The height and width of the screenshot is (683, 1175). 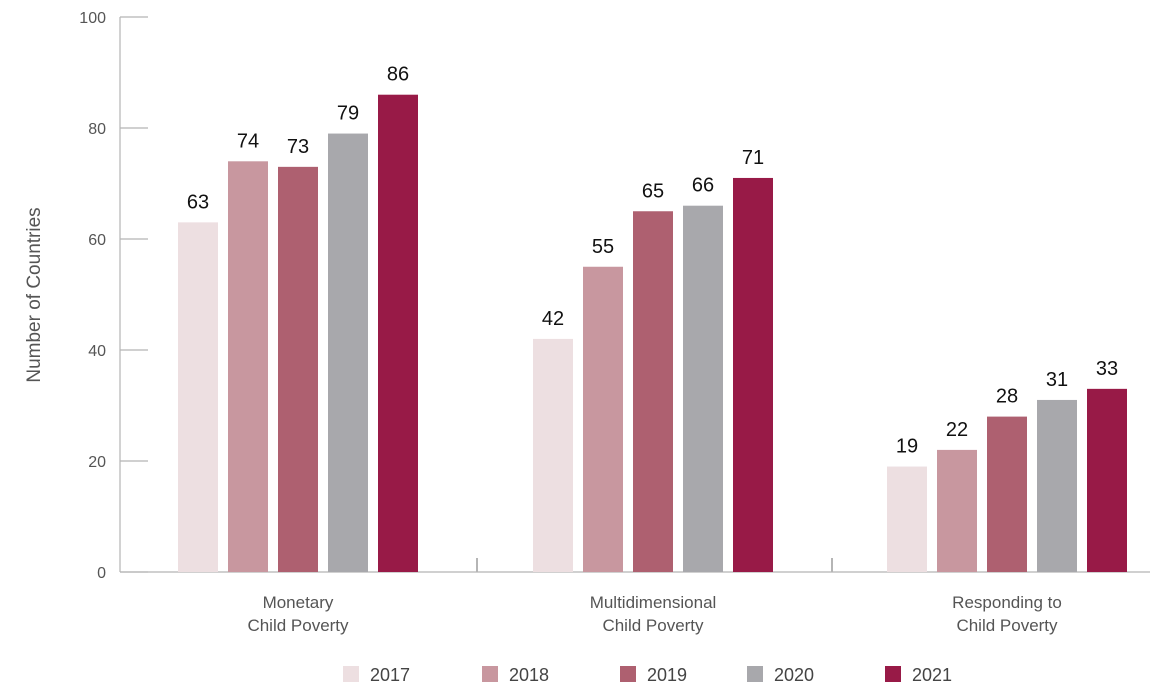 What do you see at coordinates (553, 319) in the screenshot?
I see `data-label-2017-cat2: 42` at bounding box center [553, 319].